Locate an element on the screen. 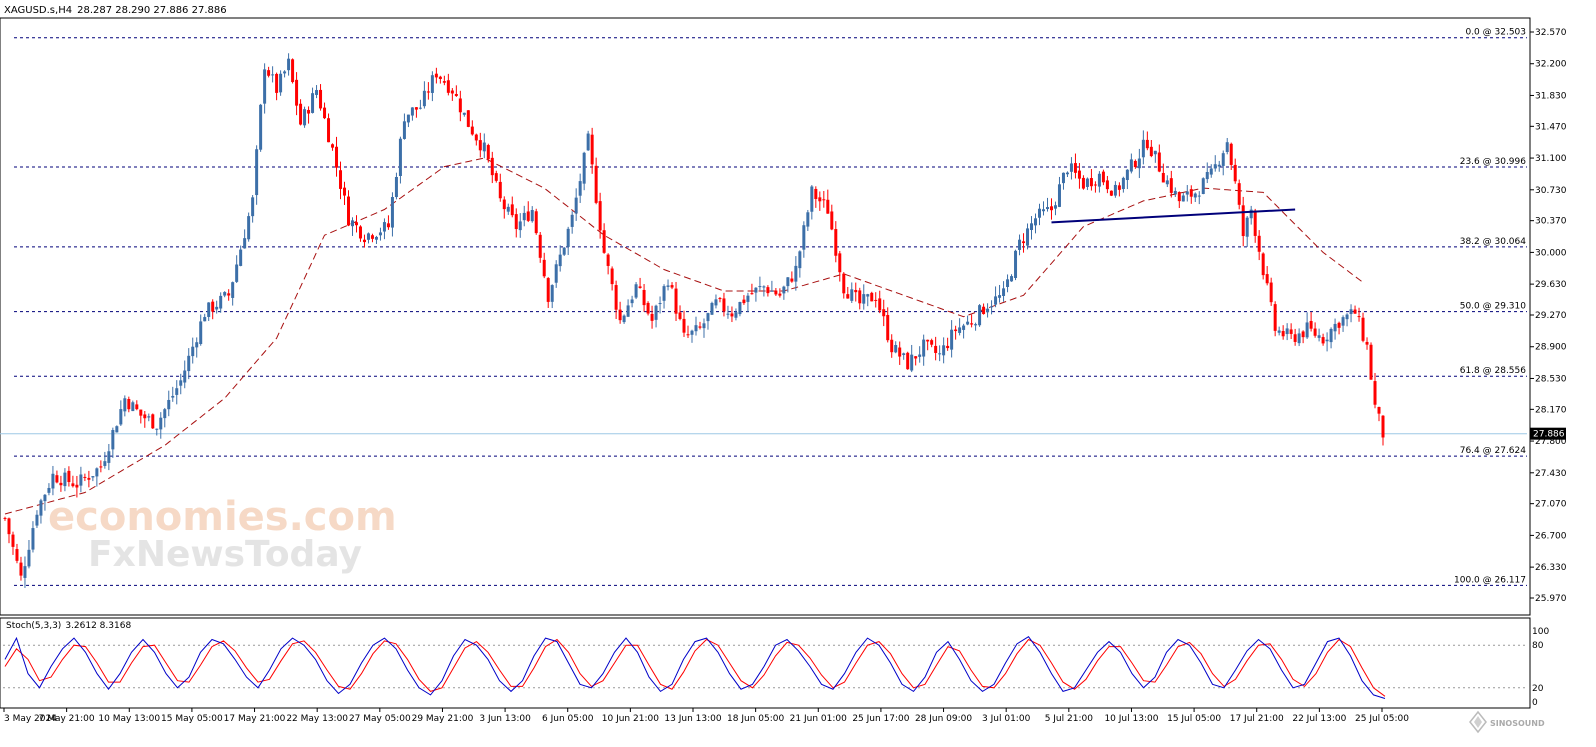 This screenshot has width=1596, height=747. fib-label: 0.0 @ 32.503 is located at coordinates (1495, 33).